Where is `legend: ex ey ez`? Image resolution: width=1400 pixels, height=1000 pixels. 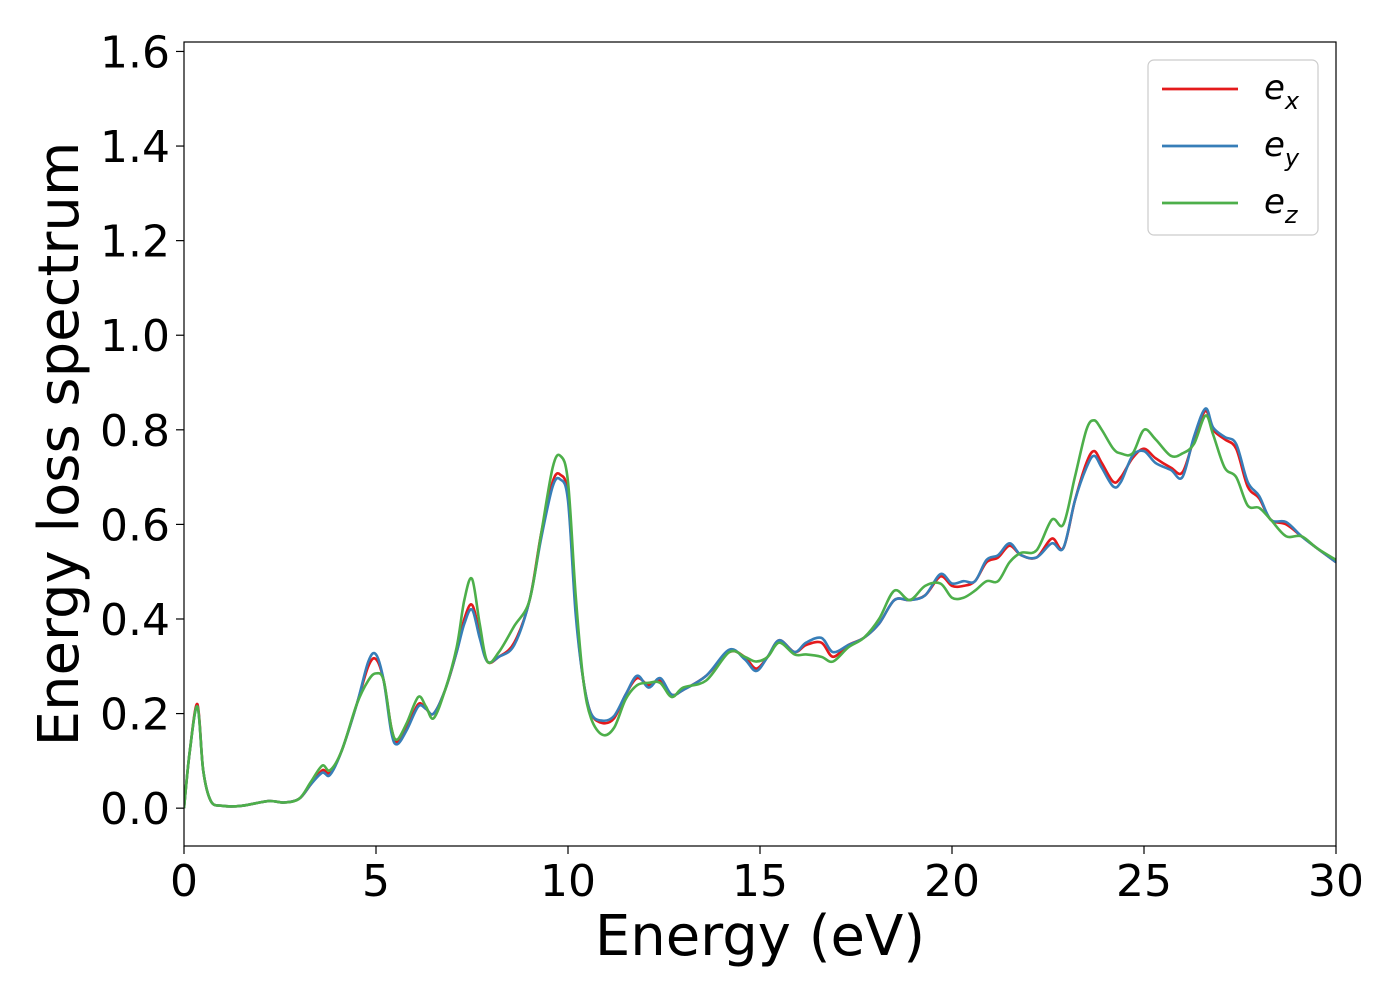
legend: ex ey ez is located at coordinates (1233, 147).